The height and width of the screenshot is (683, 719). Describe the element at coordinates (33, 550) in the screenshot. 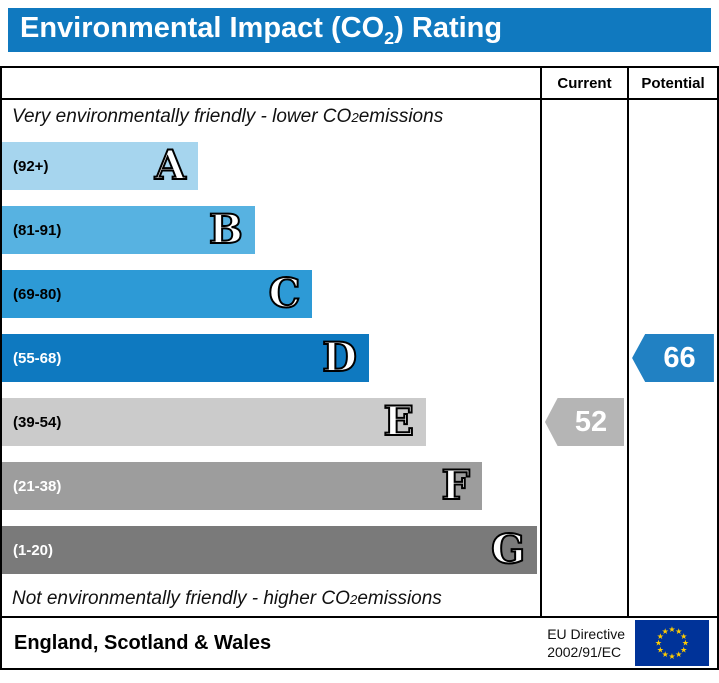

I see `band-range: (1-20)` at that location.